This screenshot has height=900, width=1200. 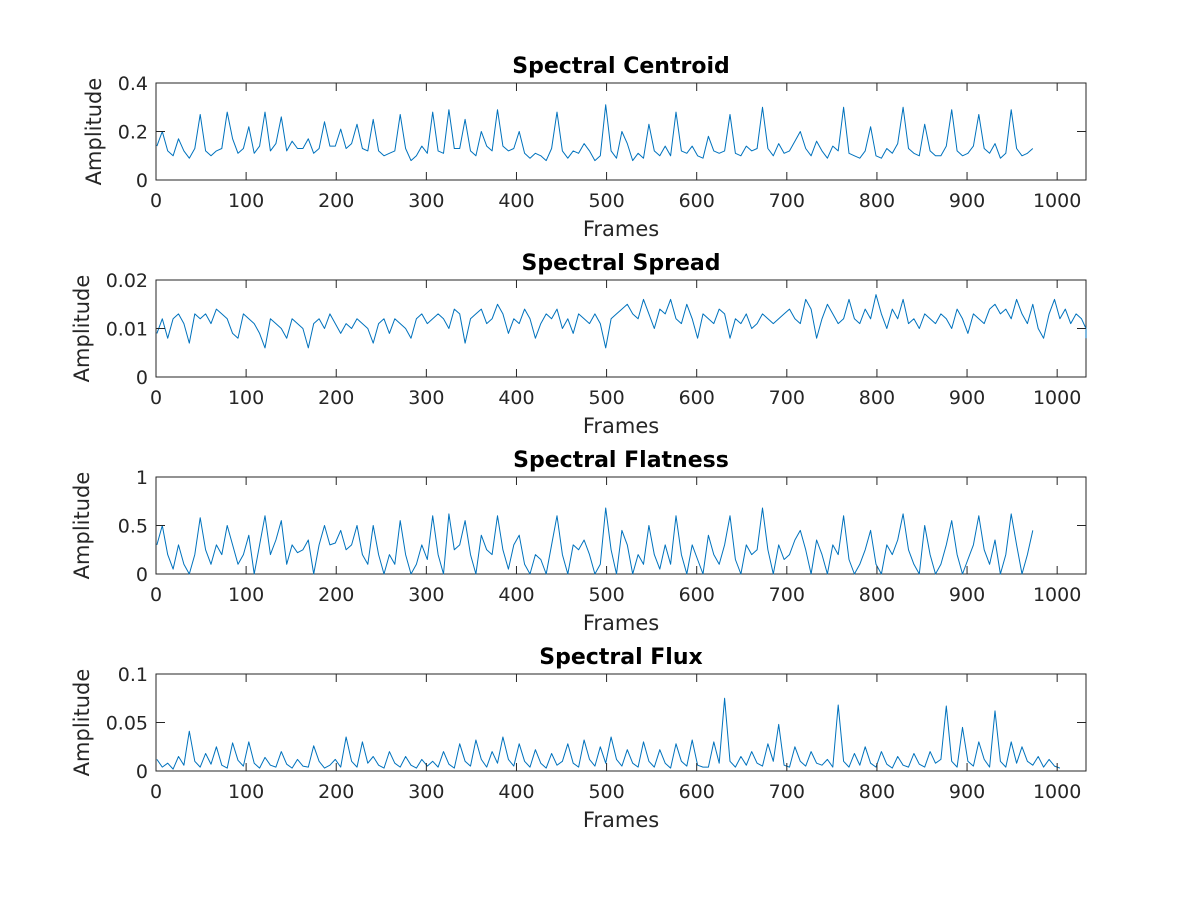 What do you see at coordinates (127, 281) in the screenshot?
I see `y-tick-label: 0.02` at bounding box center [127, 281].